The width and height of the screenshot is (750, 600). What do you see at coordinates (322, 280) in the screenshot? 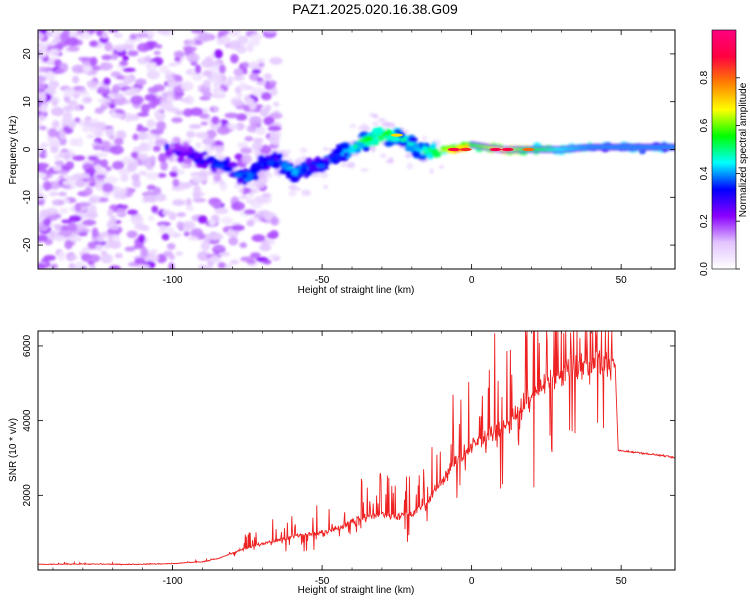
I see `spectrogram-x-tick-label: -50` at bounding box center [322, 280].